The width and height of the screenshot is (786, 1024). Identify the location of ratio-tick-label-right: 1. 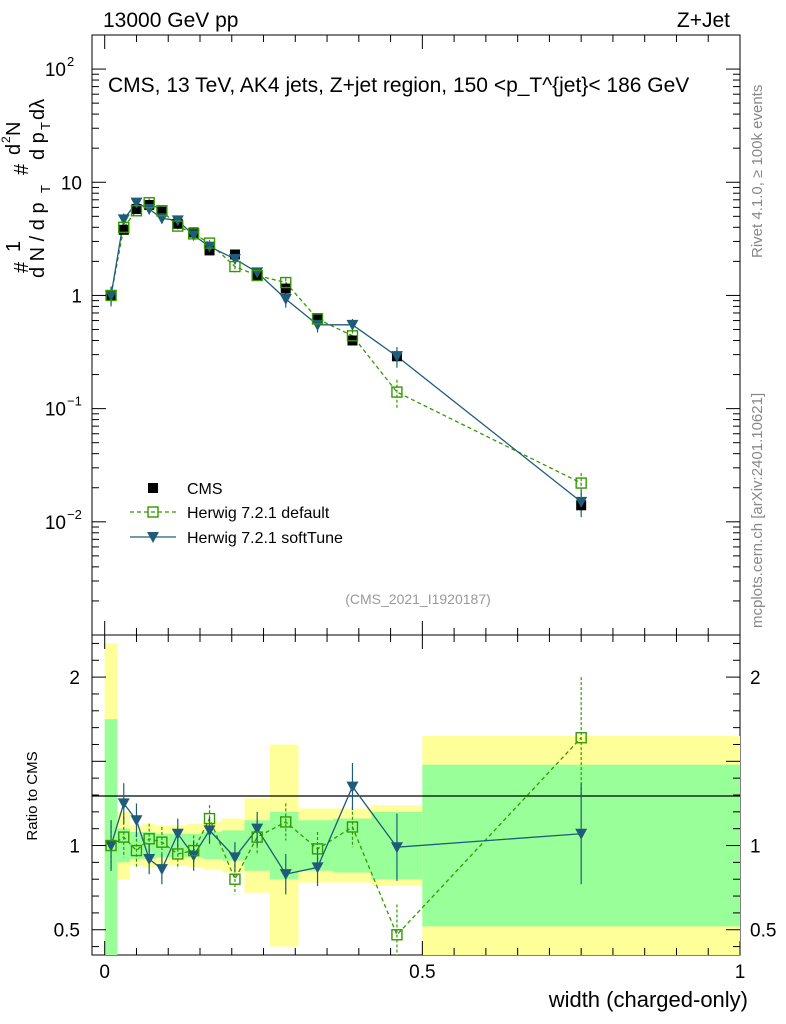
(755, 847).